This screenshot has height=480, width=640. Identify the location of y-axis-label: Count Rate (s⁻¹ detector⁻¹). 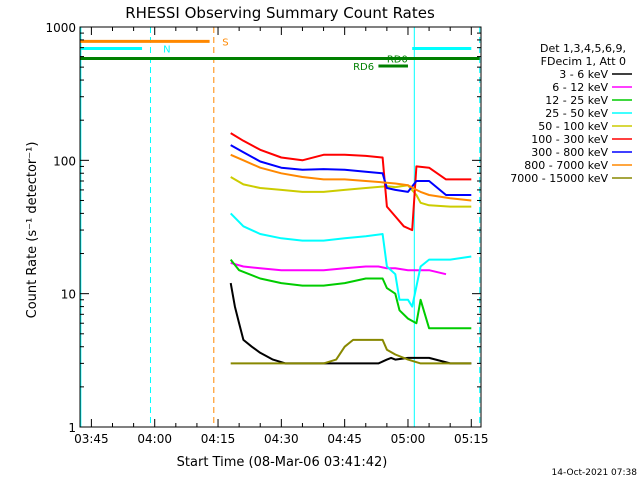
(32, 230).